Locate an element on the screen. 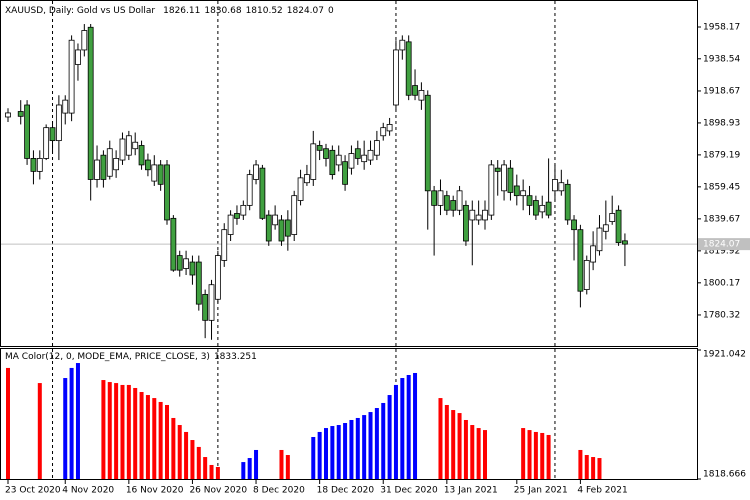 This screenshot has width=750, height=500. bid-label-box is located at coordinates (724, 244).